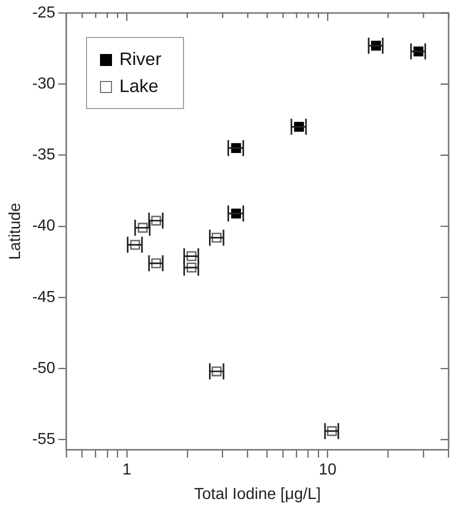  I want to click on y-axis-title: Latitude, so click(15, 231).